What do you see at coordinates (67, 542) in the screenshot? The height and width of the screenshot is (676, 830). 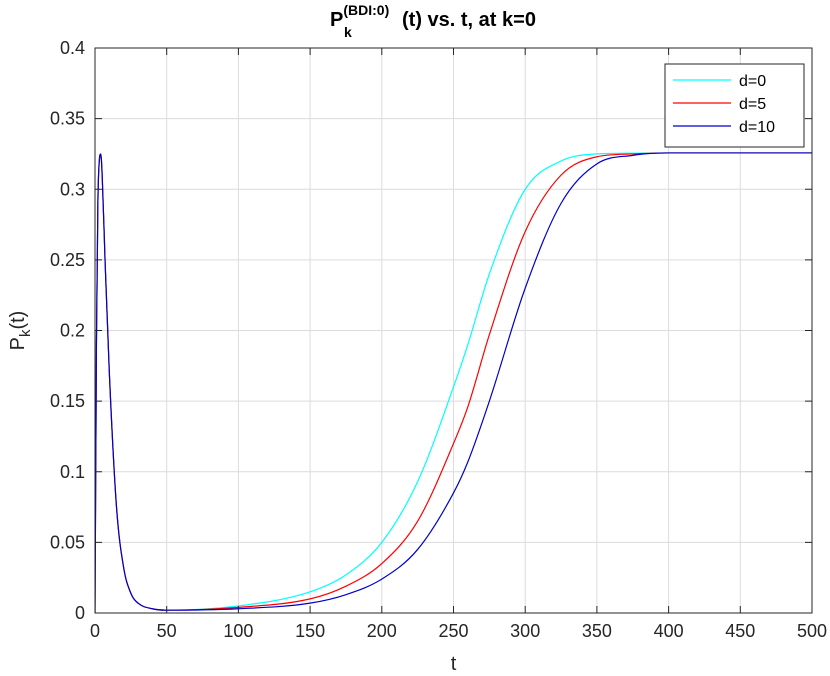 I see `y-tick-label-1: 0.05` at bounding box center [67, 542].